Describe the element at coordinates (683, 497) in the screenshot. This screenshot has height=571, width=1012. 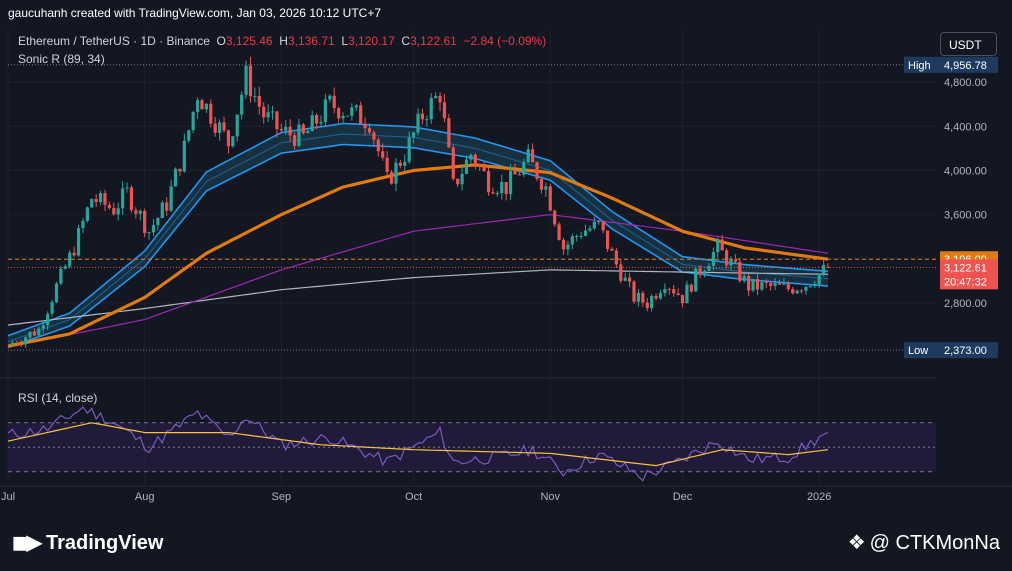
I see `time-tick-label: Dec` at that location.